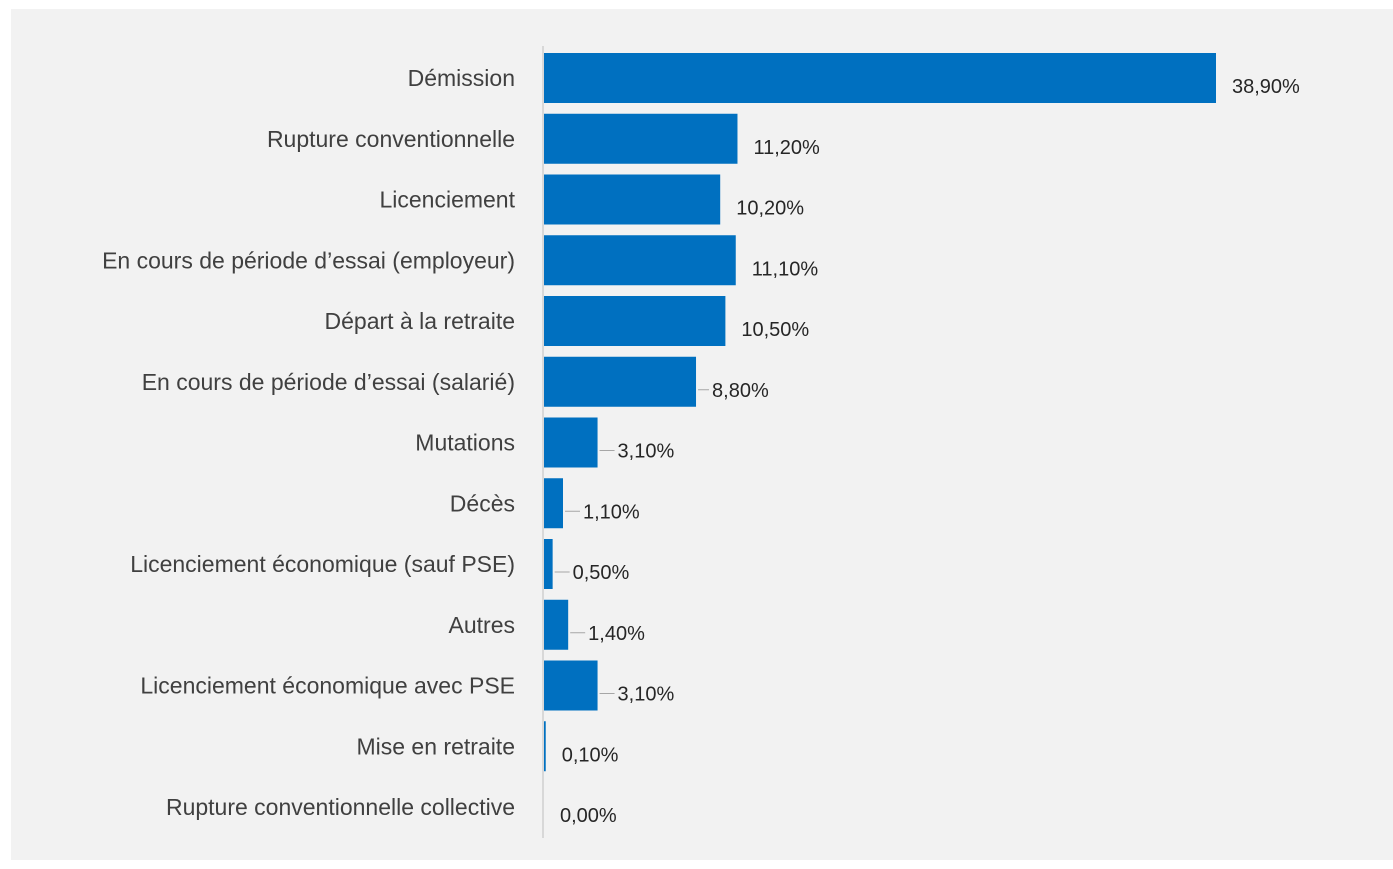 The width and height of the screenshot is (1393, 869). I want to click on category-label: Rupture conventionnelle, so click(391, 139).